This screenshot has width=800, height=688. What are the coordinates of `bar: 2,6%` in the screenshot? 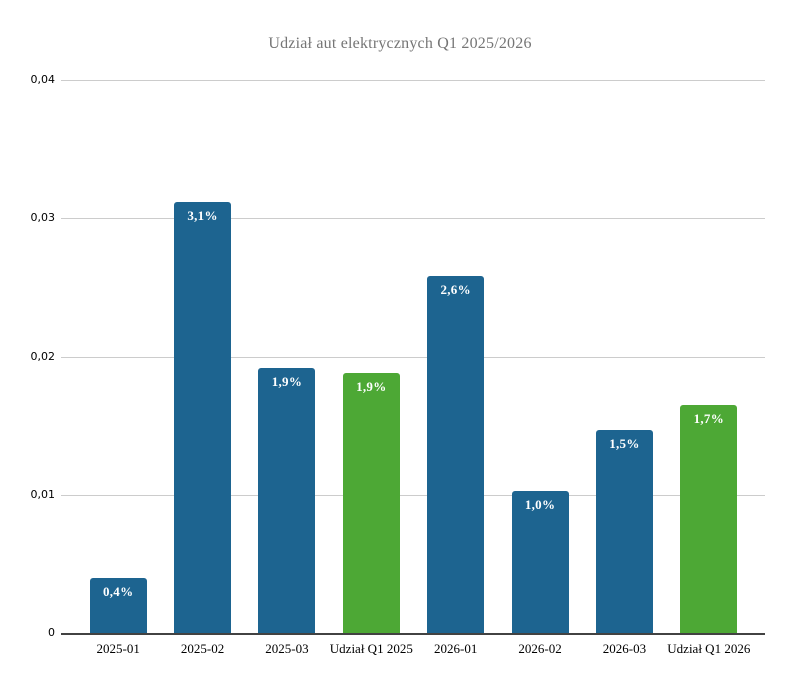 It's located at (456, 454).